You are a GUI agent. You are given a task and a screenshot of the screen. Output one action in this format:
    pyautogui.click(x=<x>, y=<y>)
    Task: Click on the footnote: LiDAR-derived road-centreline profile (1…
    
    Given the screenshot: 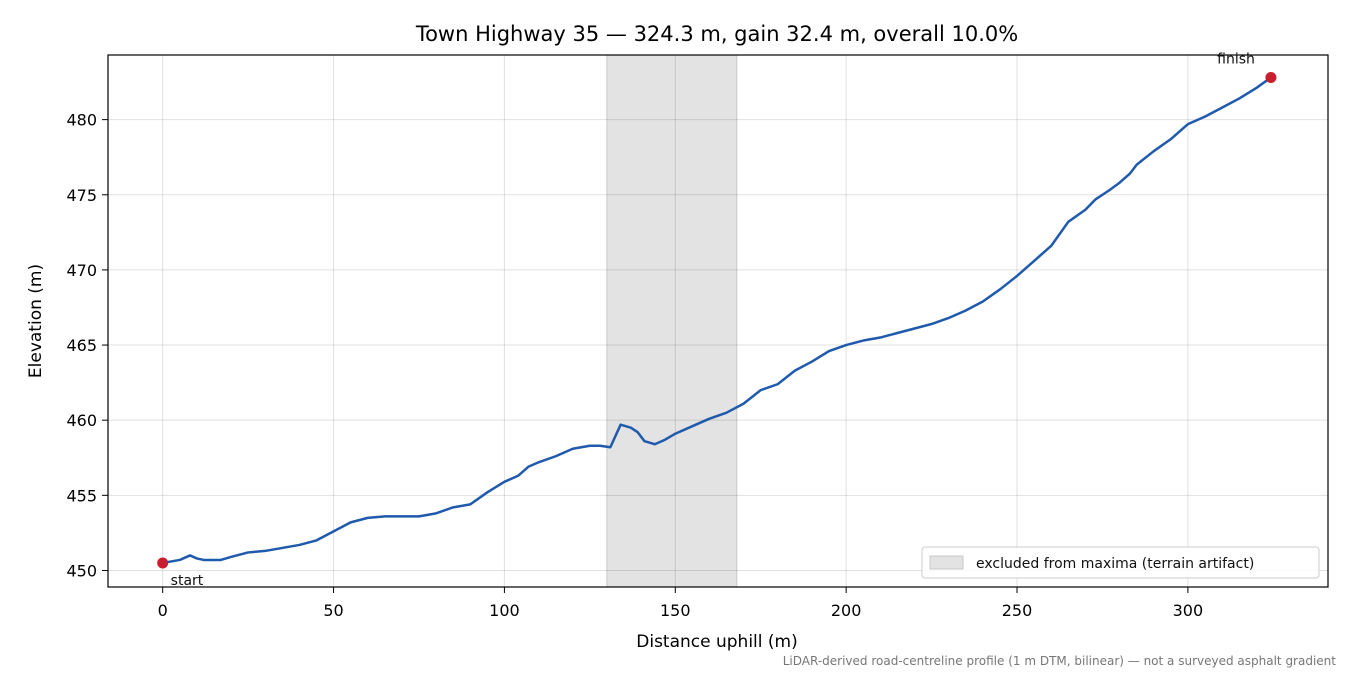 What is the action you would take?
    pyautogui.click(x=1060, y=661)
    